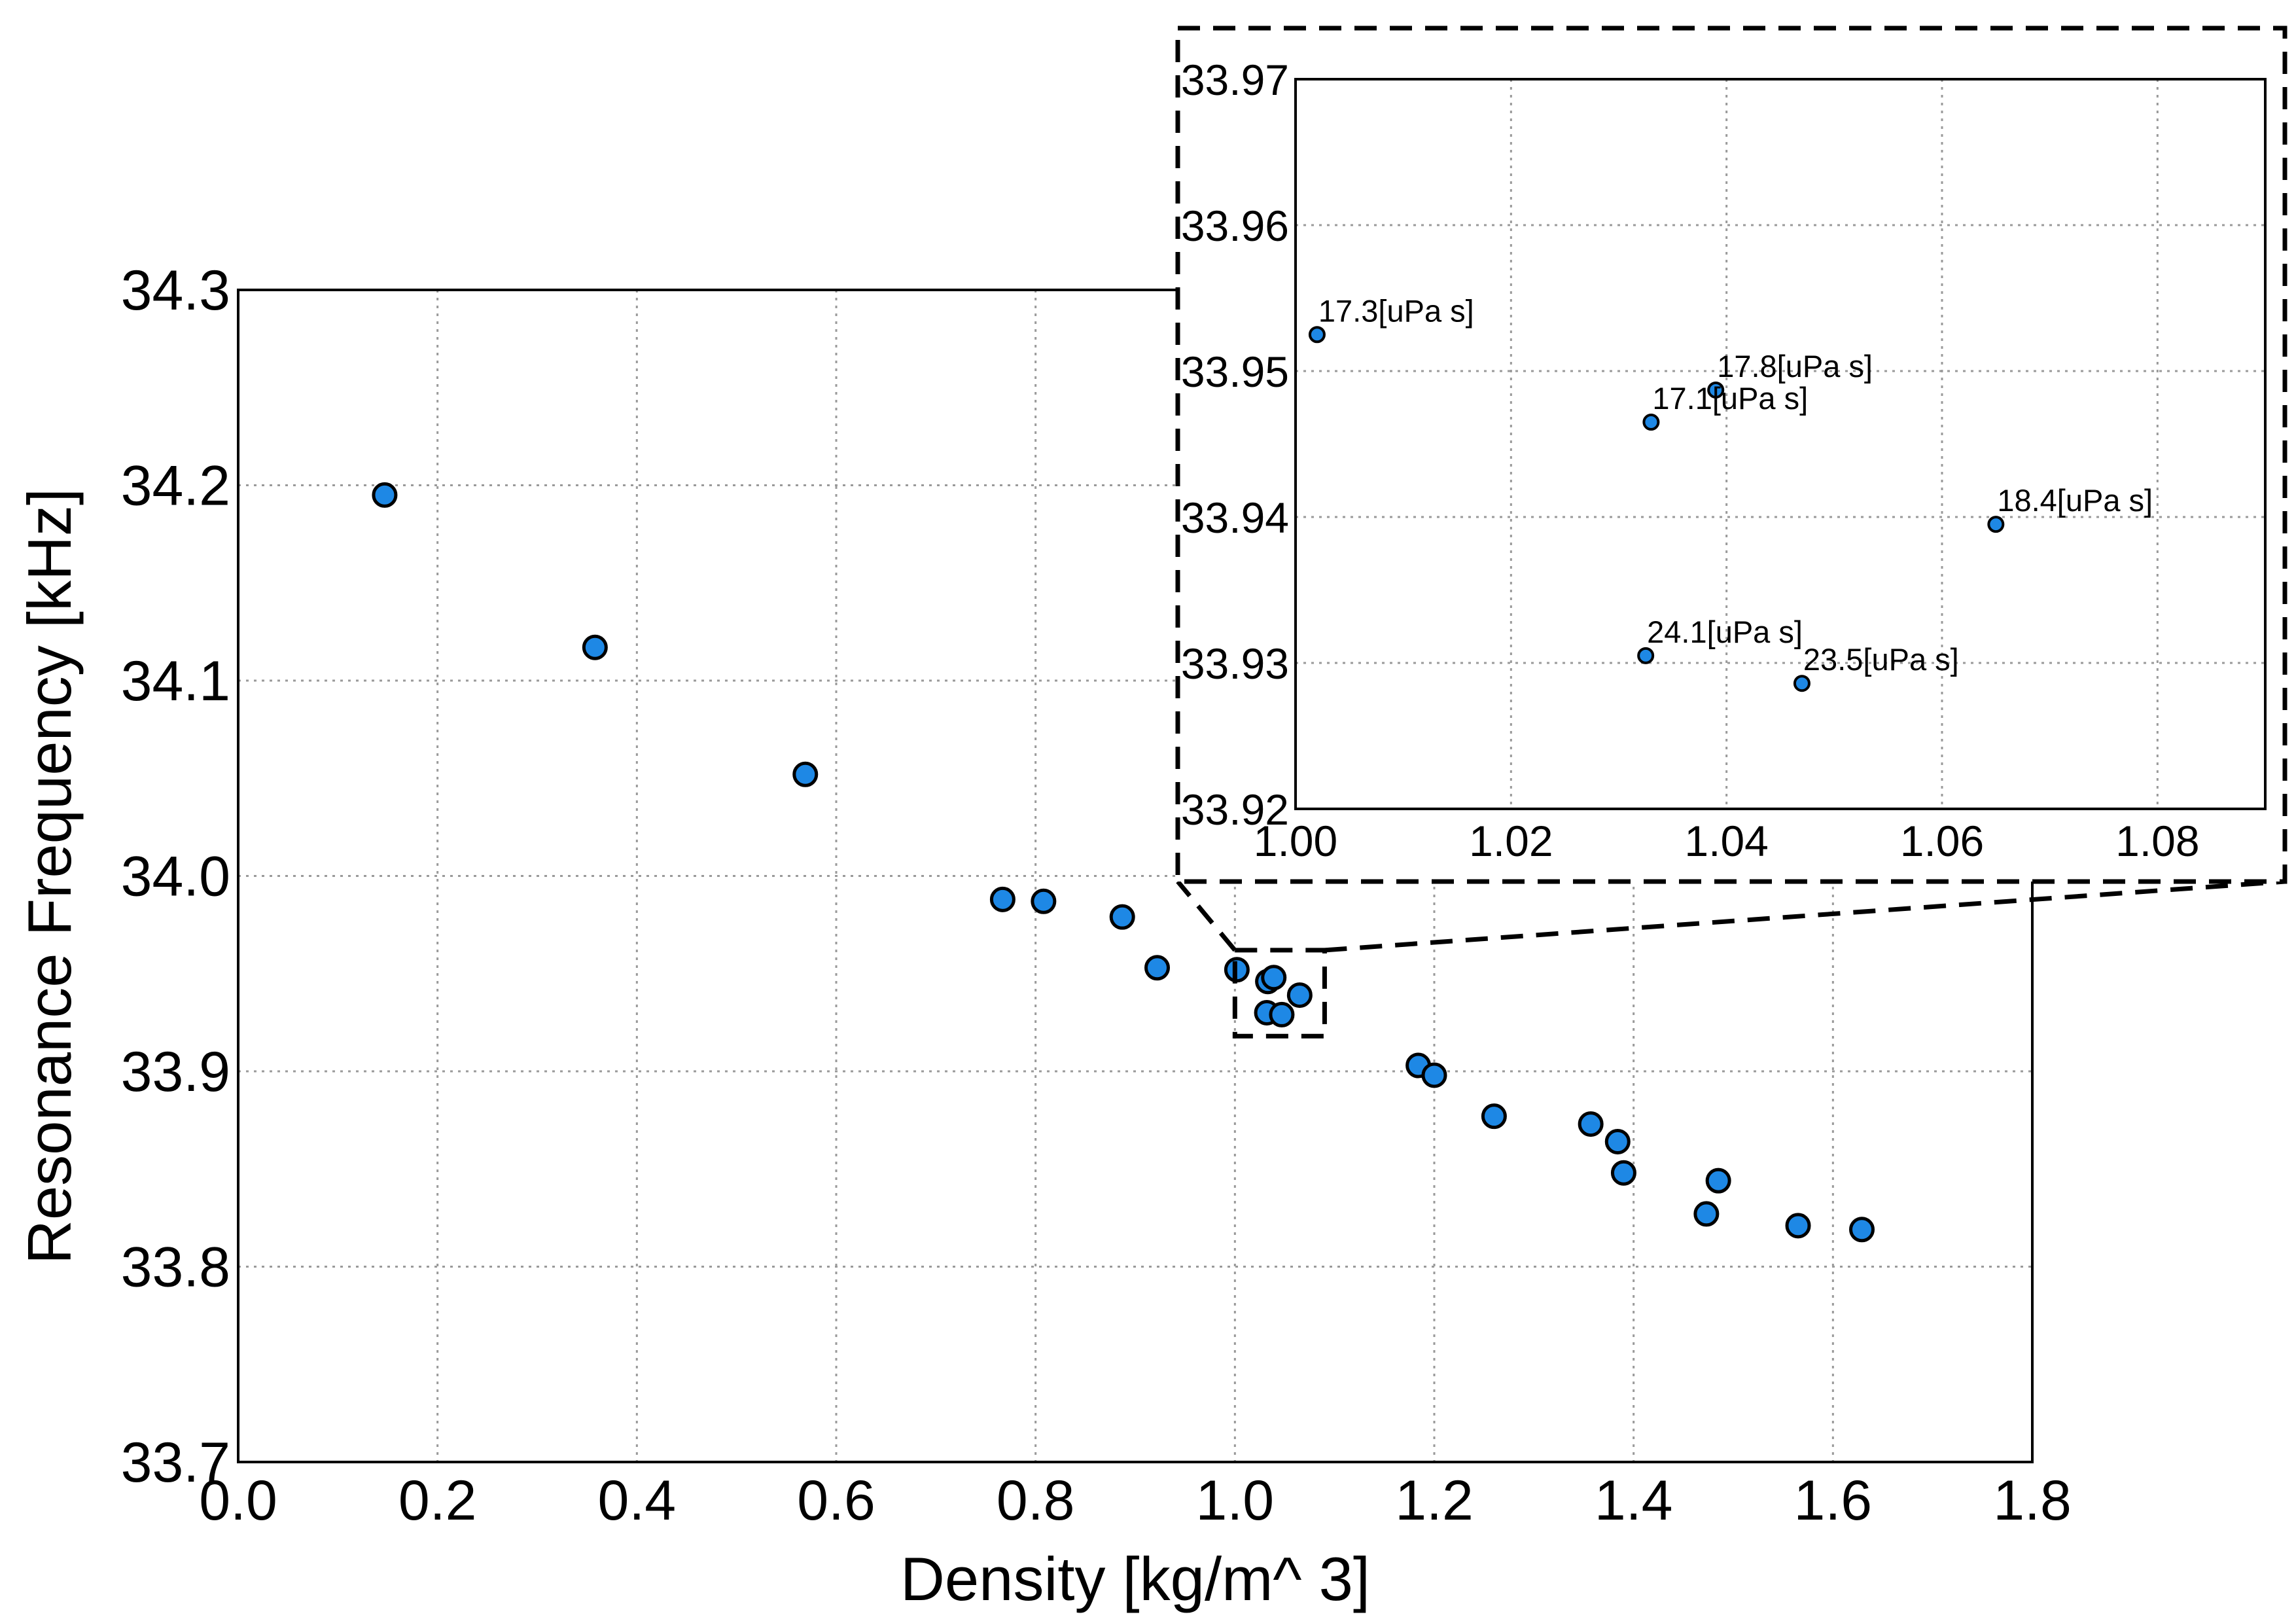 Image resolution: width=2296 pixels, height=1623 pixels. Describe the element at coordinates (50, 876) in the screenshot. I see `y-axis-title: Resonance Frequency [kHz]` at that location.